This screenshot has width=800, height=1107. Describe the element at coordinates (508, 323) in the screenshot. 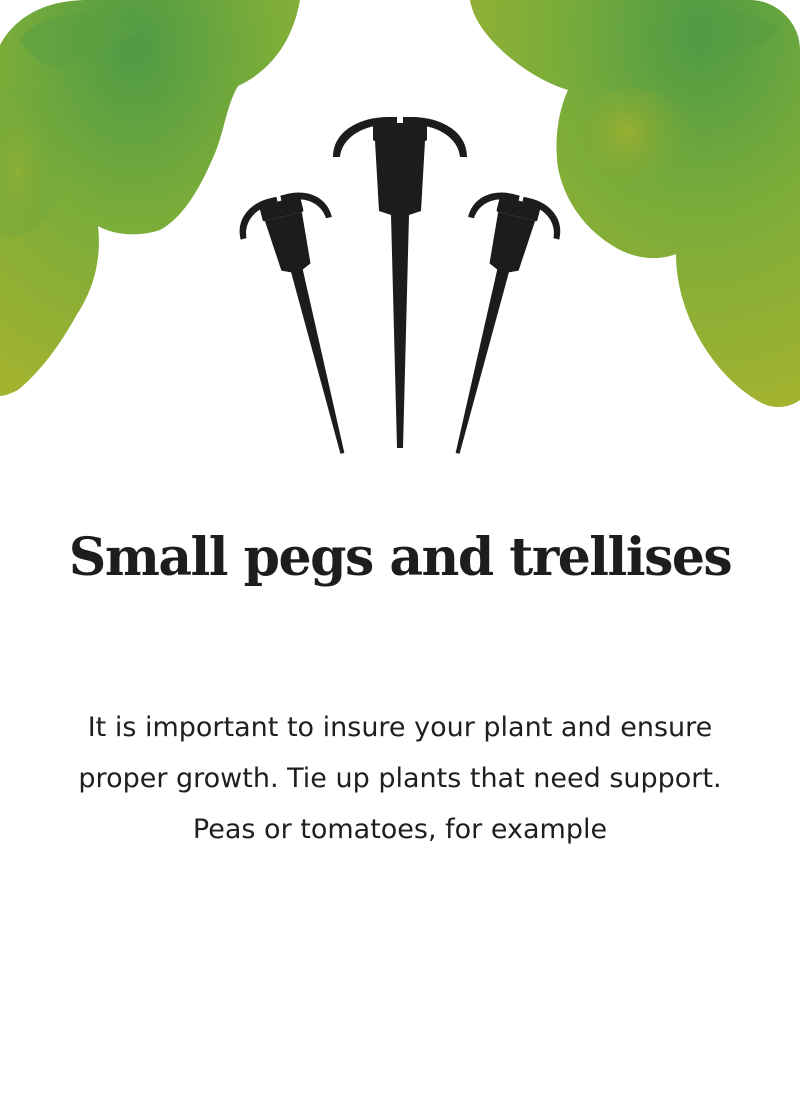

I see `peg-right-icon` at that location.